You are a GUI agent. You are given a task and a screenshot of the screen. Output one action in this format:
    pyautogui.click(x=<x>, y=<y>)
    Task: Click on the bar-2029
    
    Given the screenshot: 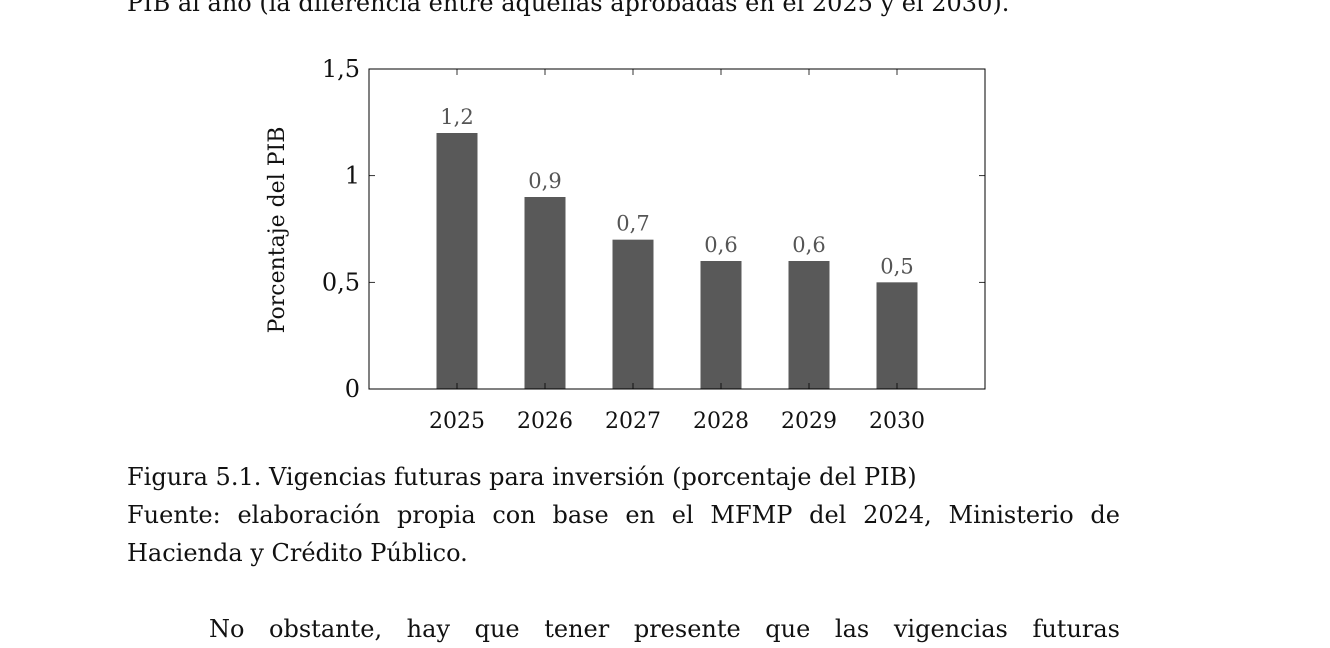 What is the action you would take?
    pyautogui.click(x=809, y=325)
    